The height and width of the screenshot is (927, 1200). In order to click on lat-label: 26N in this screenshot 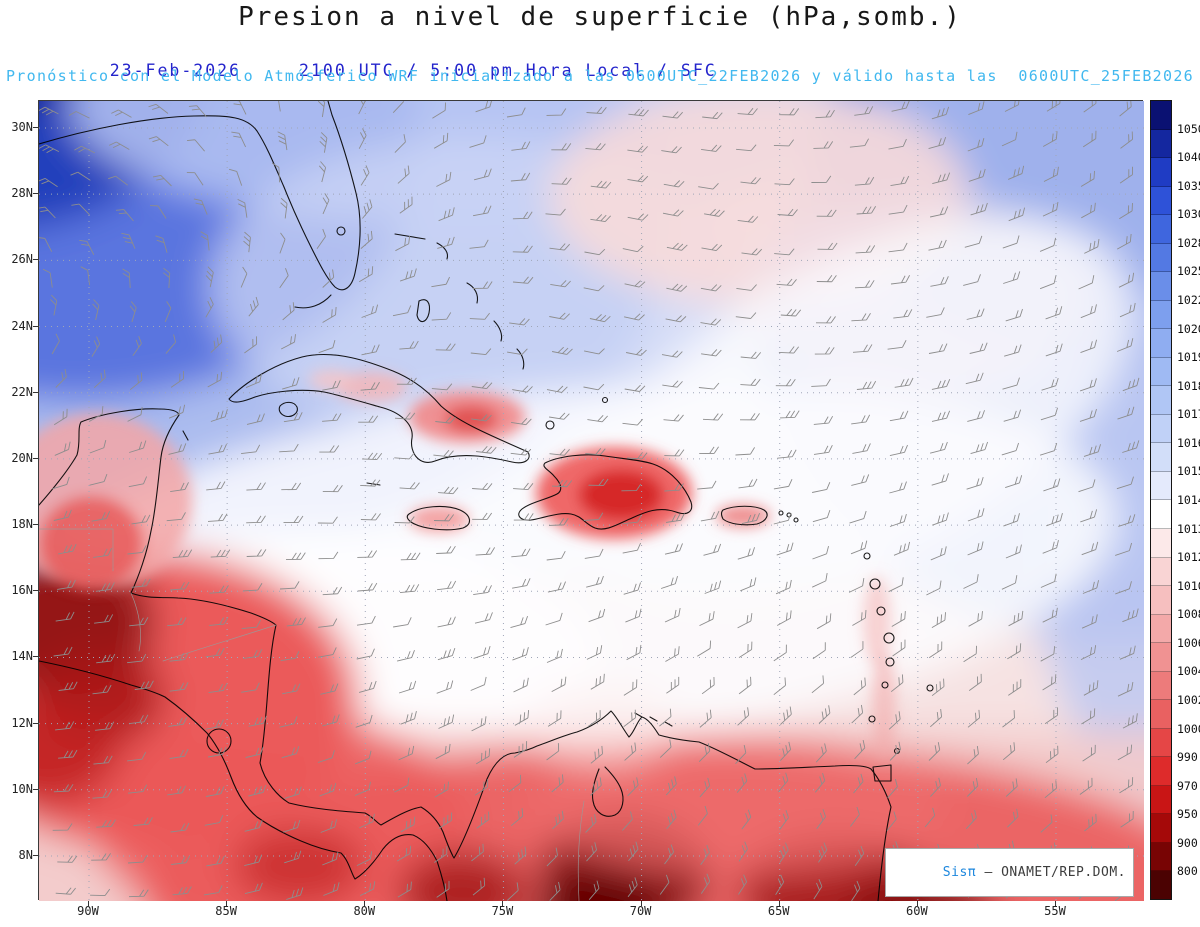, I will do `click(22, 259)`.